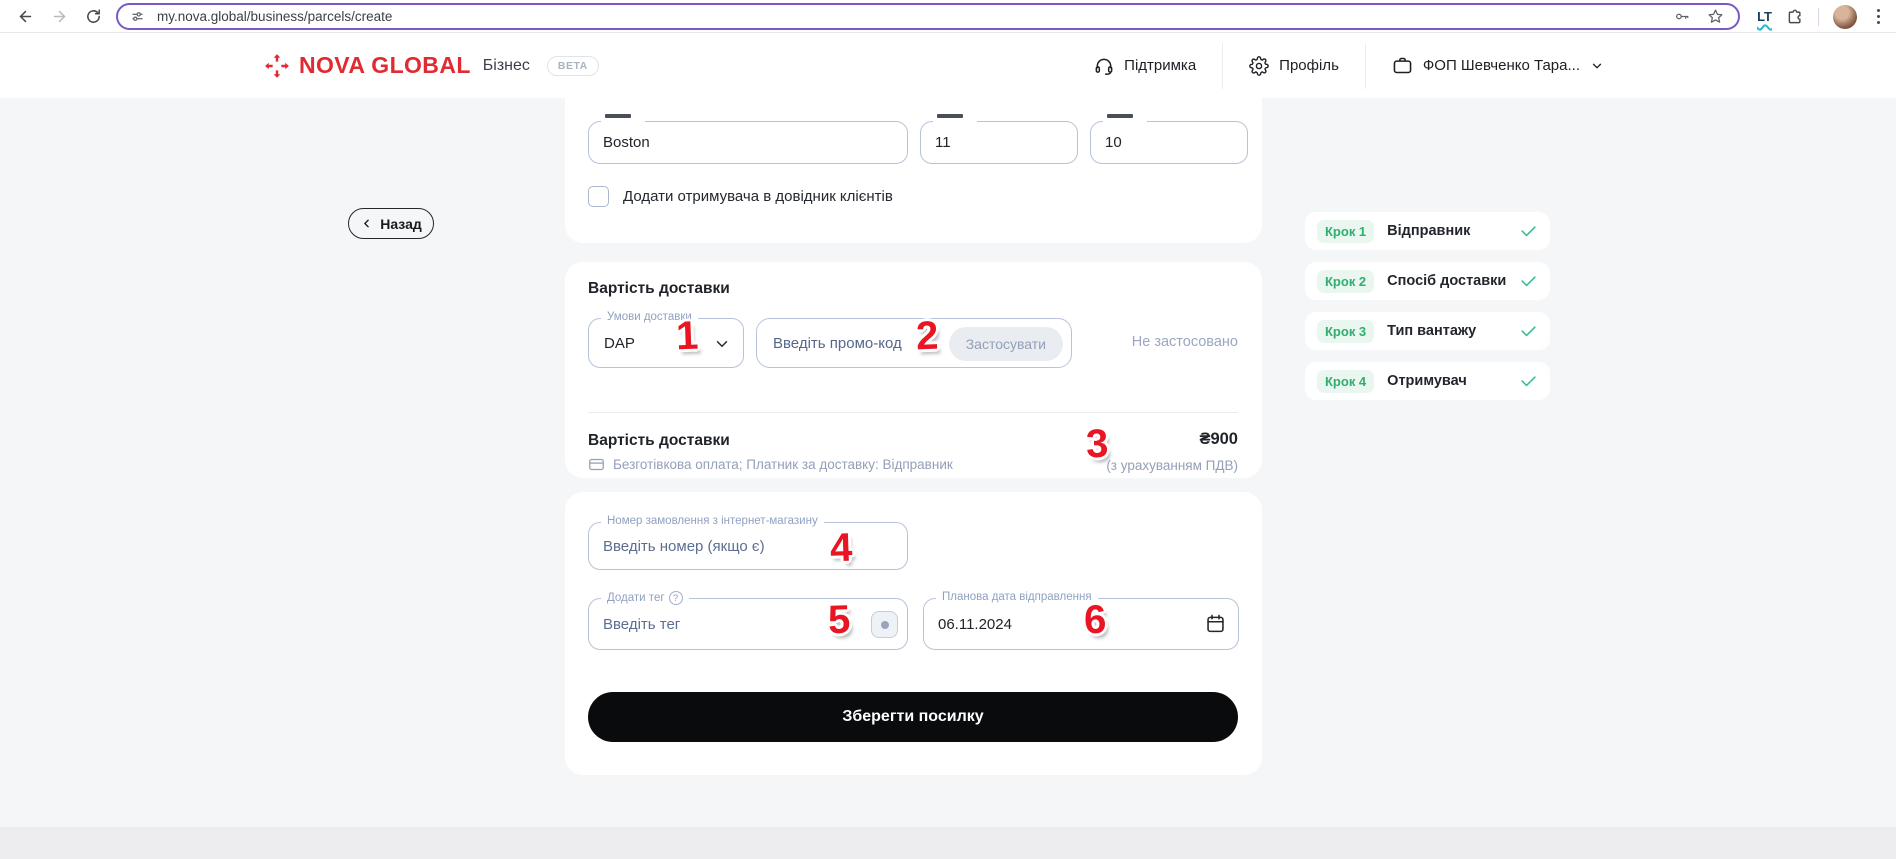  I want to click on recipient-card: Додати отримувача в довідник клієнтів, so click(913, 170).